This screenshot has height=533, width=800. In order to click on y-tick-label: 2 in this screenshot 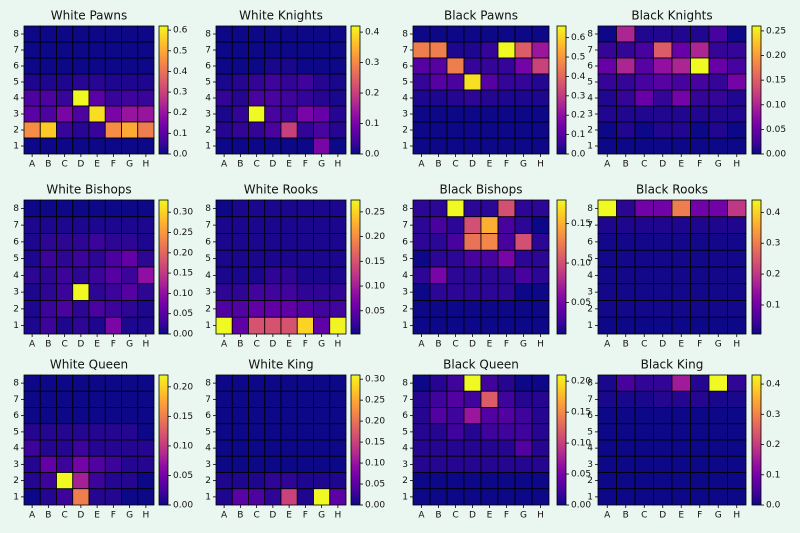, I will do `click(16, 131)`.